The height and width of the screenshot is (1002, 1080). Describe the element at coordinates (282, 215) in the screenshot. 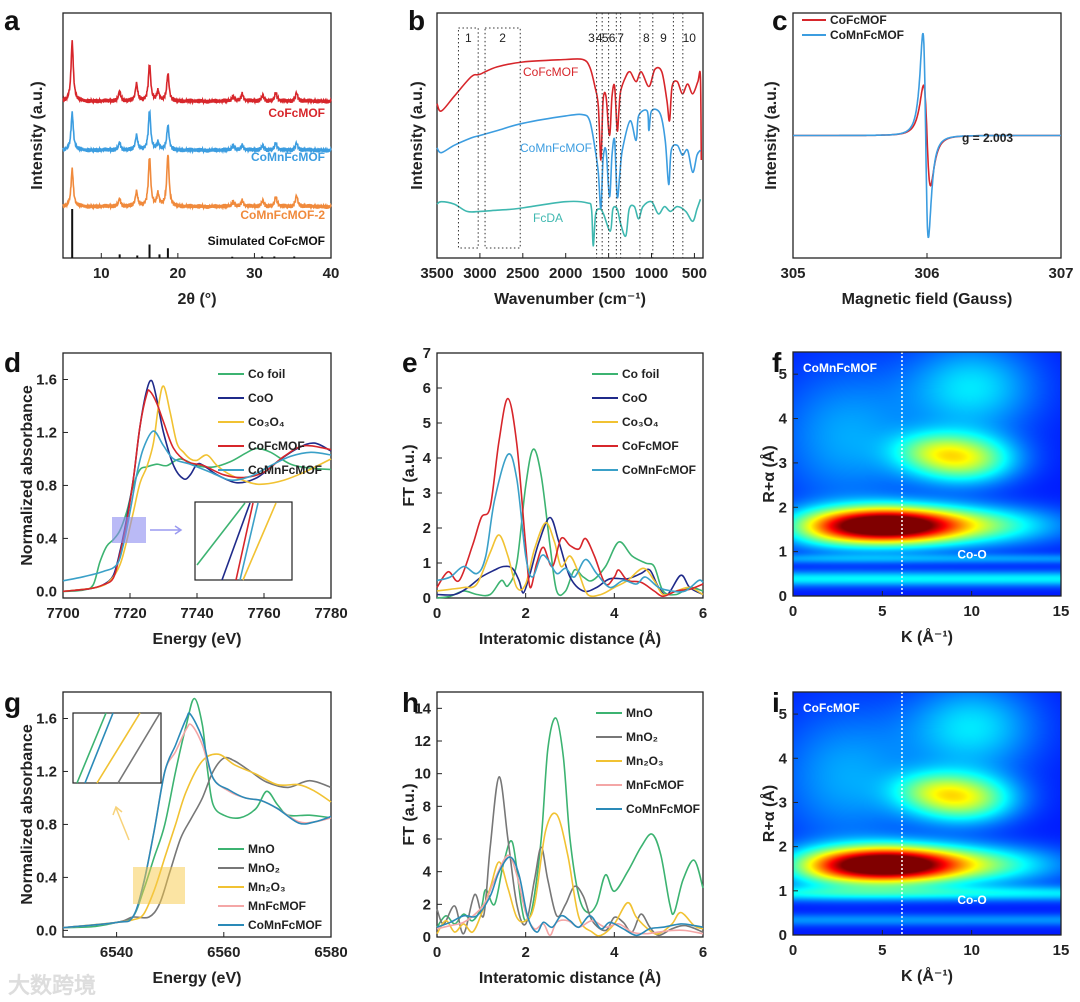

I see `curve-label: CoMnFcMOF-2` at that location.